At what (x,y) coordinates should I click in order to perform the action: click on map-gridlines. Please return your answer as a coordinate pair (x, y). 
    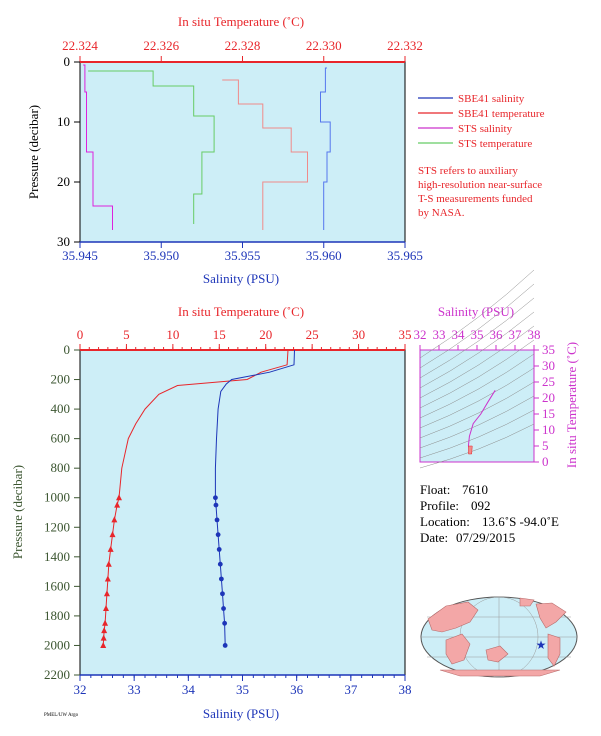
    Looking at the image, I should click on (499, 637).